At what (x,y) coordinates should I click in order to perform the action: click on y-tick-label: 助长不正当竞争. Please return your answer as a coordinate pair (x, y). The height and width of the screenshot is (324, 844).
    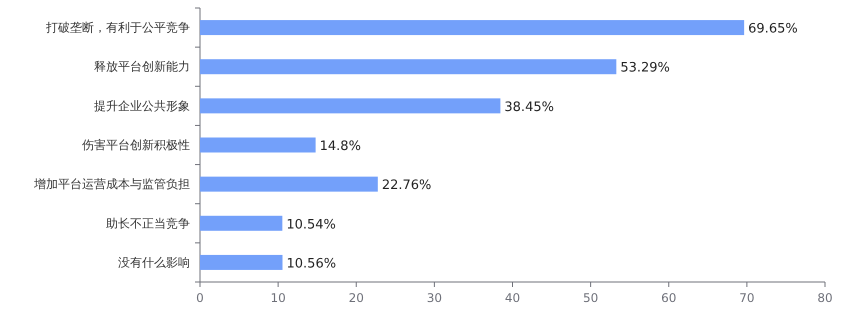
    Looking at the image, I should click on (148, 223).